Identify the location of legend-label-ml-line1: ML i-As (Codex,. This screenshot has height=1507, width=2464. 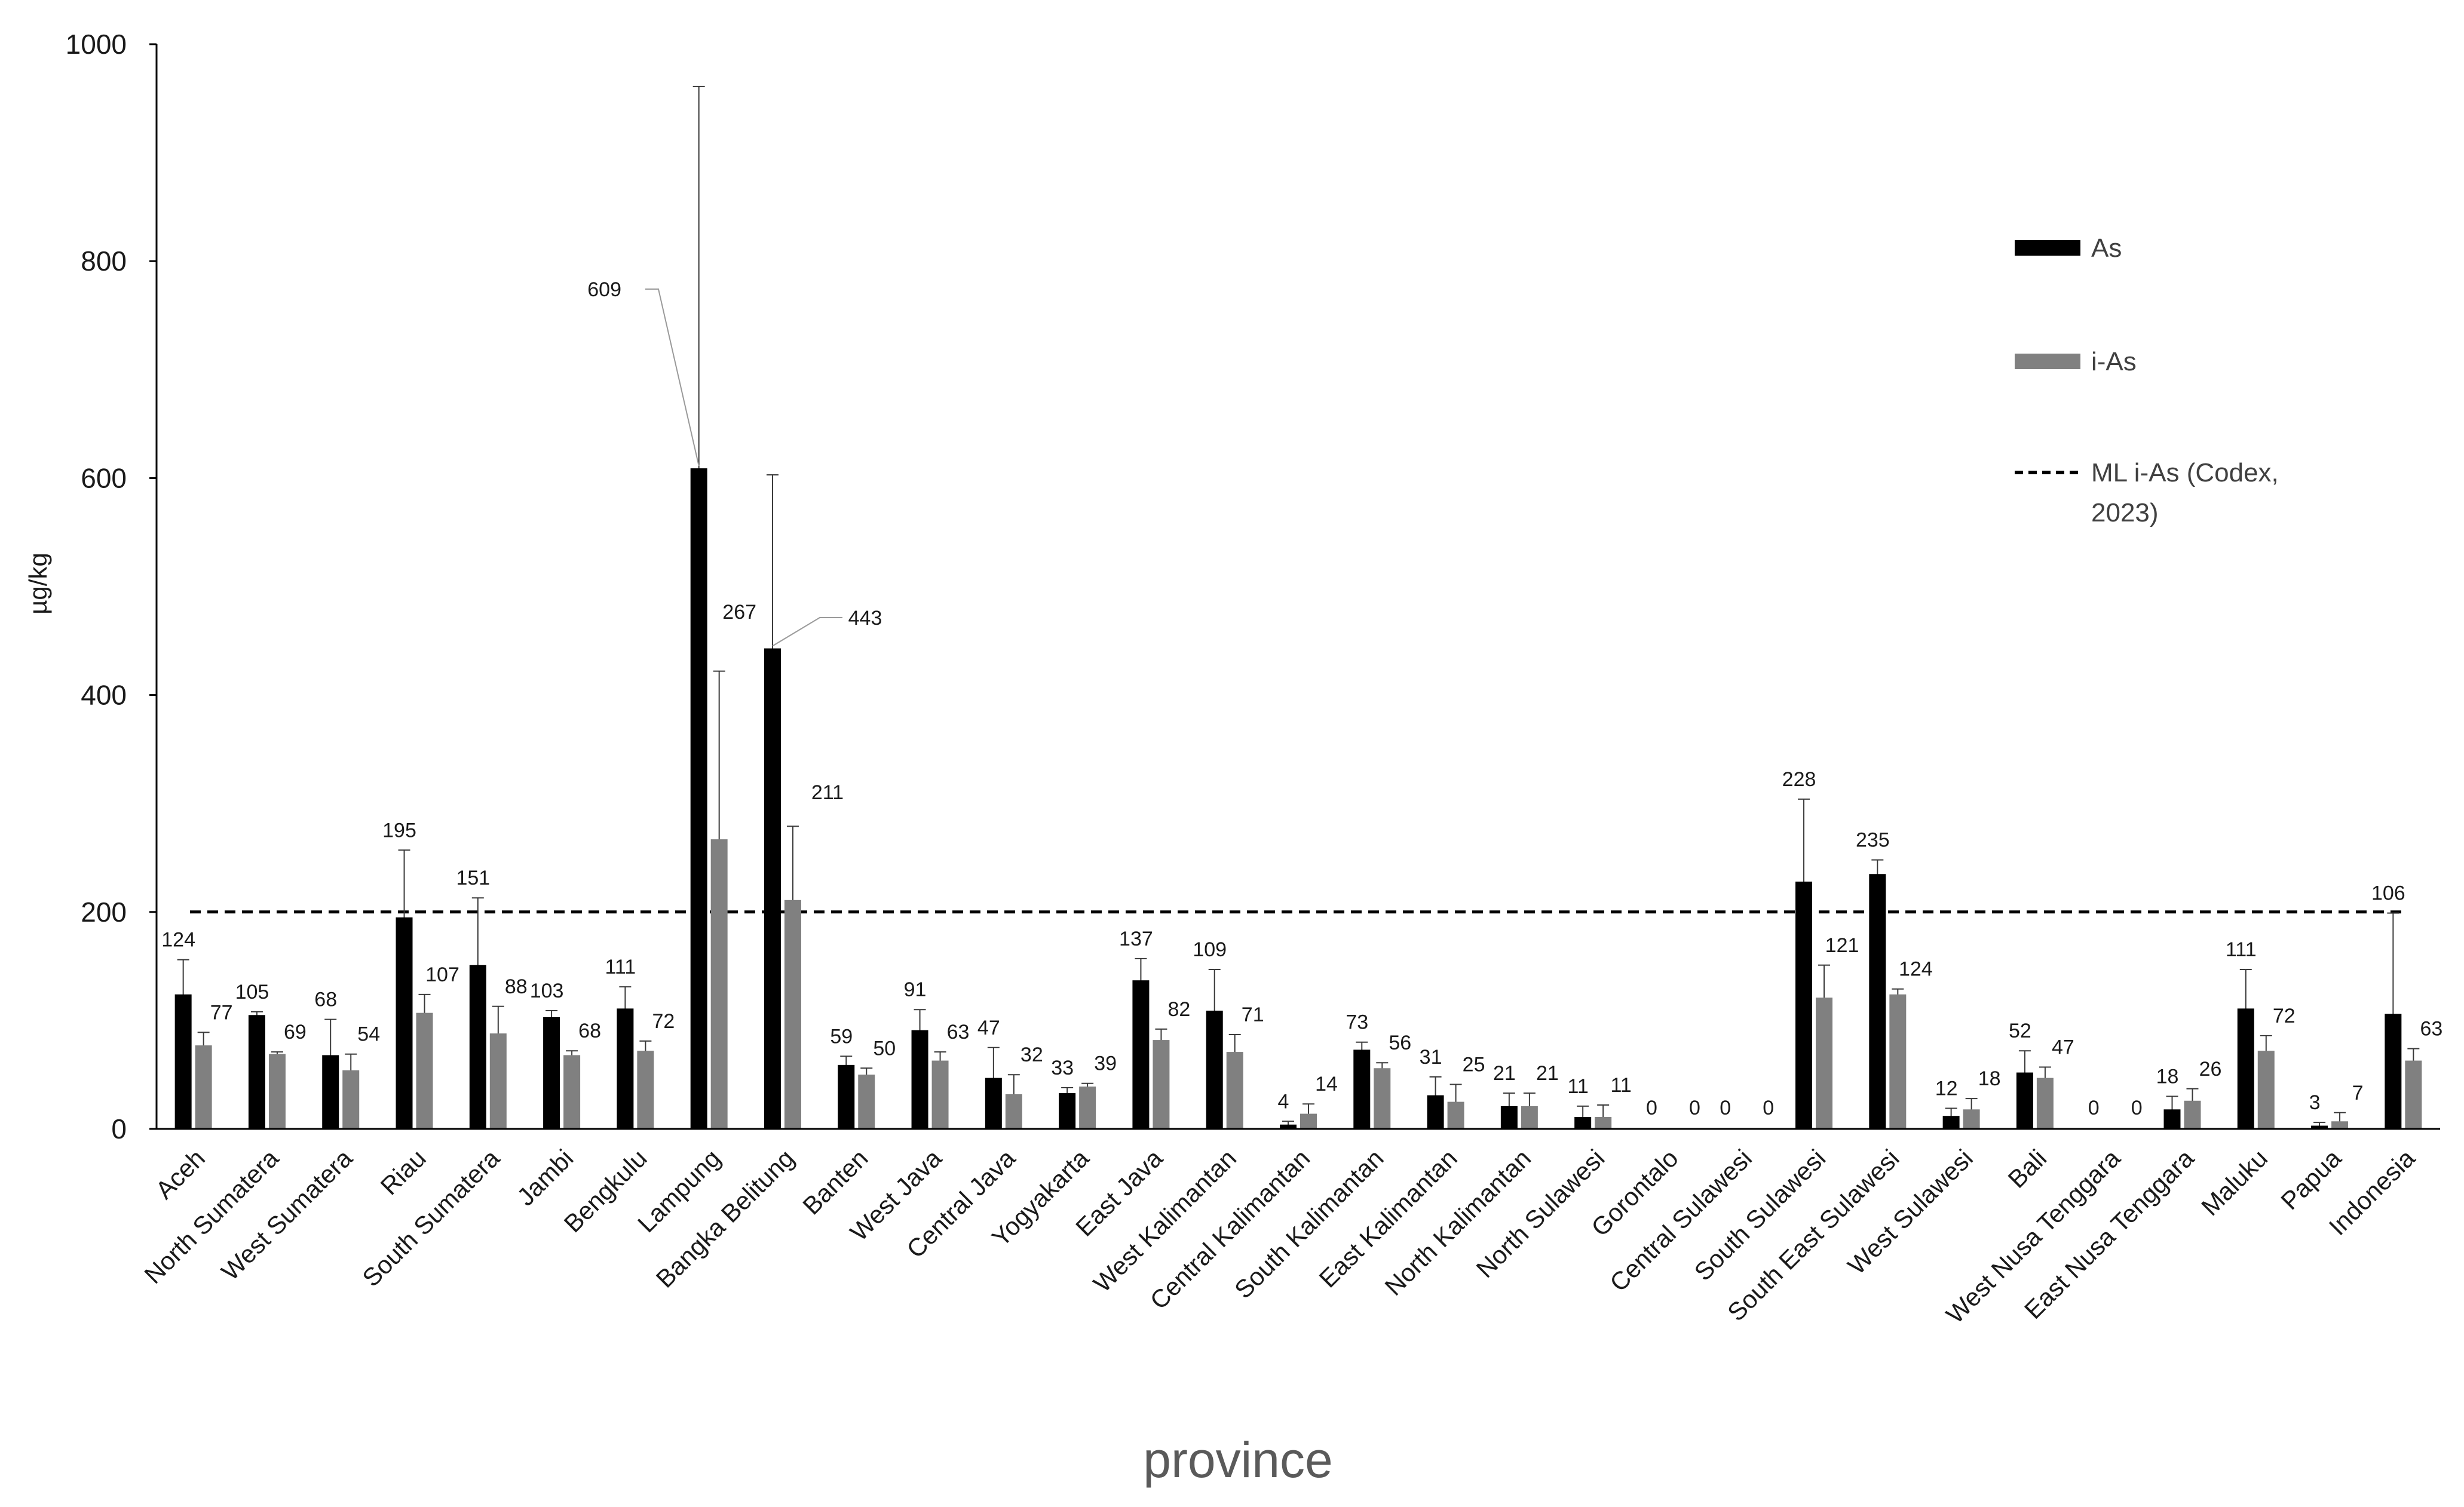
(2185, 472).